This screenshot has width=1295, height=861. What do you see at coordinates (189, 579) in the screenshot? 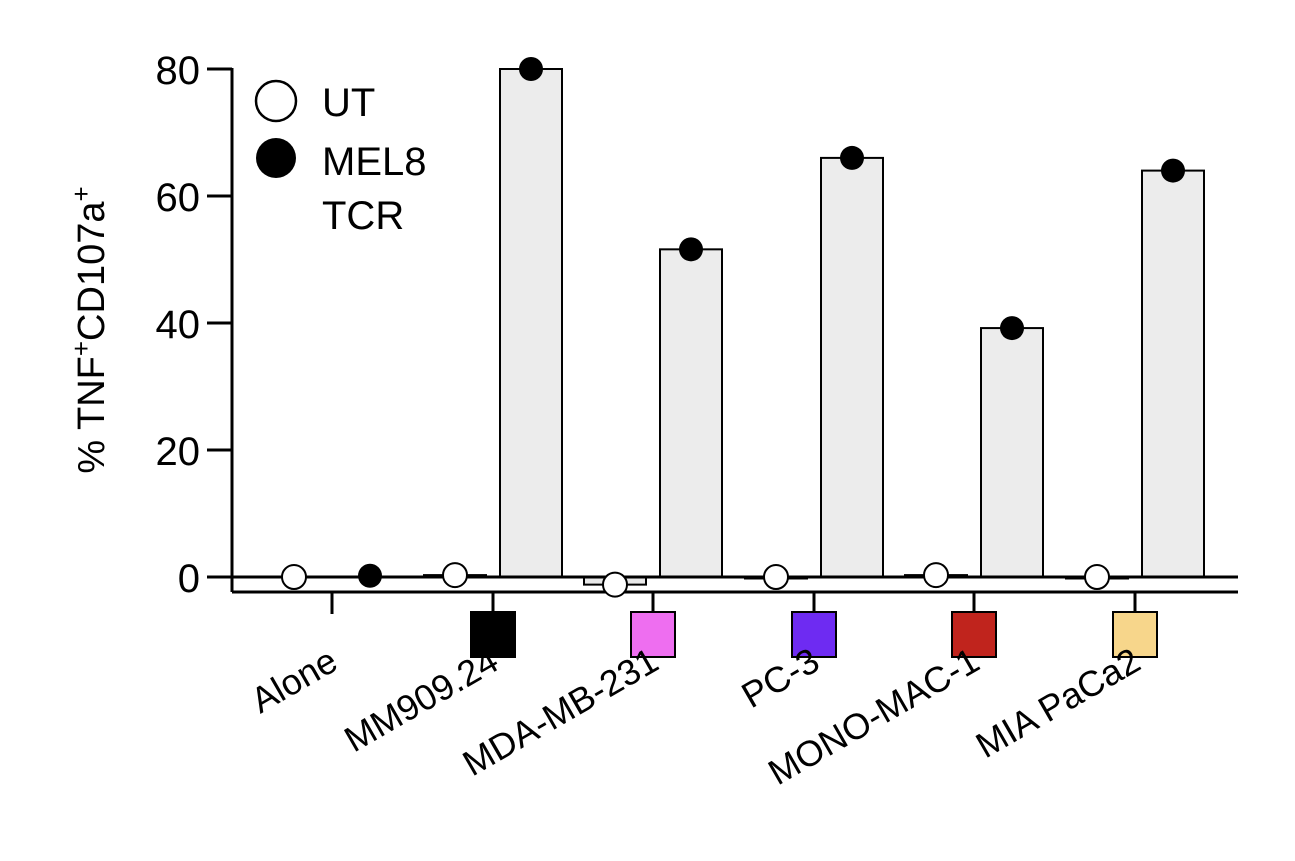
I see `y-tick-label: 0` at bounding box center [189, 579].